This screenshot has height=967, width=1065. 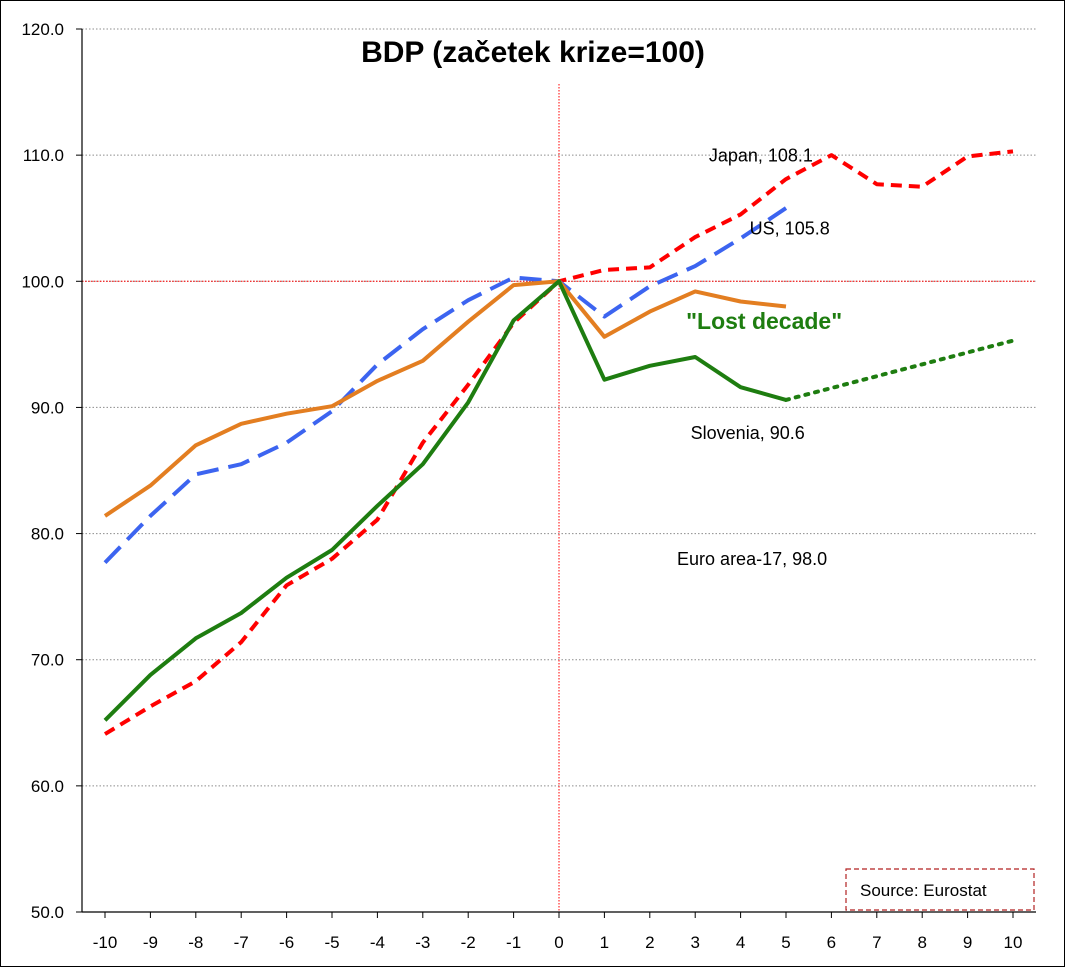 What do you see at coordinates (513, 942) in the screenshot?
I see `x-tick-label: -1` at bounding box center [513, 942].